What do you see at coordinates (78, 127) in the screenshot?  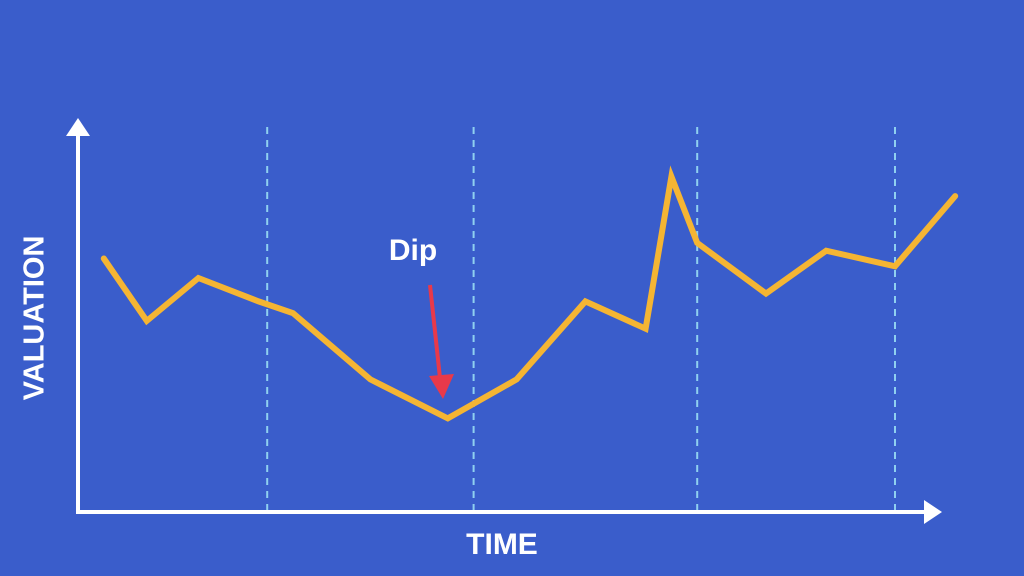 I see `y-axis-arrow` at bounding box center [78, 127].